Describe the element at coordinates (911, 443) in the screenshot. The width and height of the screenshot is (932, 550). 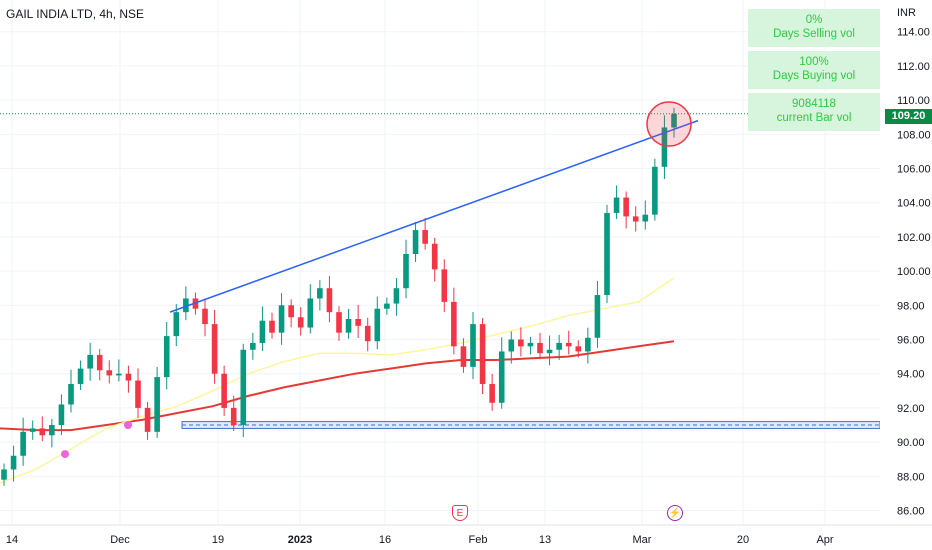
I see `y-tick-label: 90.00` at that location.